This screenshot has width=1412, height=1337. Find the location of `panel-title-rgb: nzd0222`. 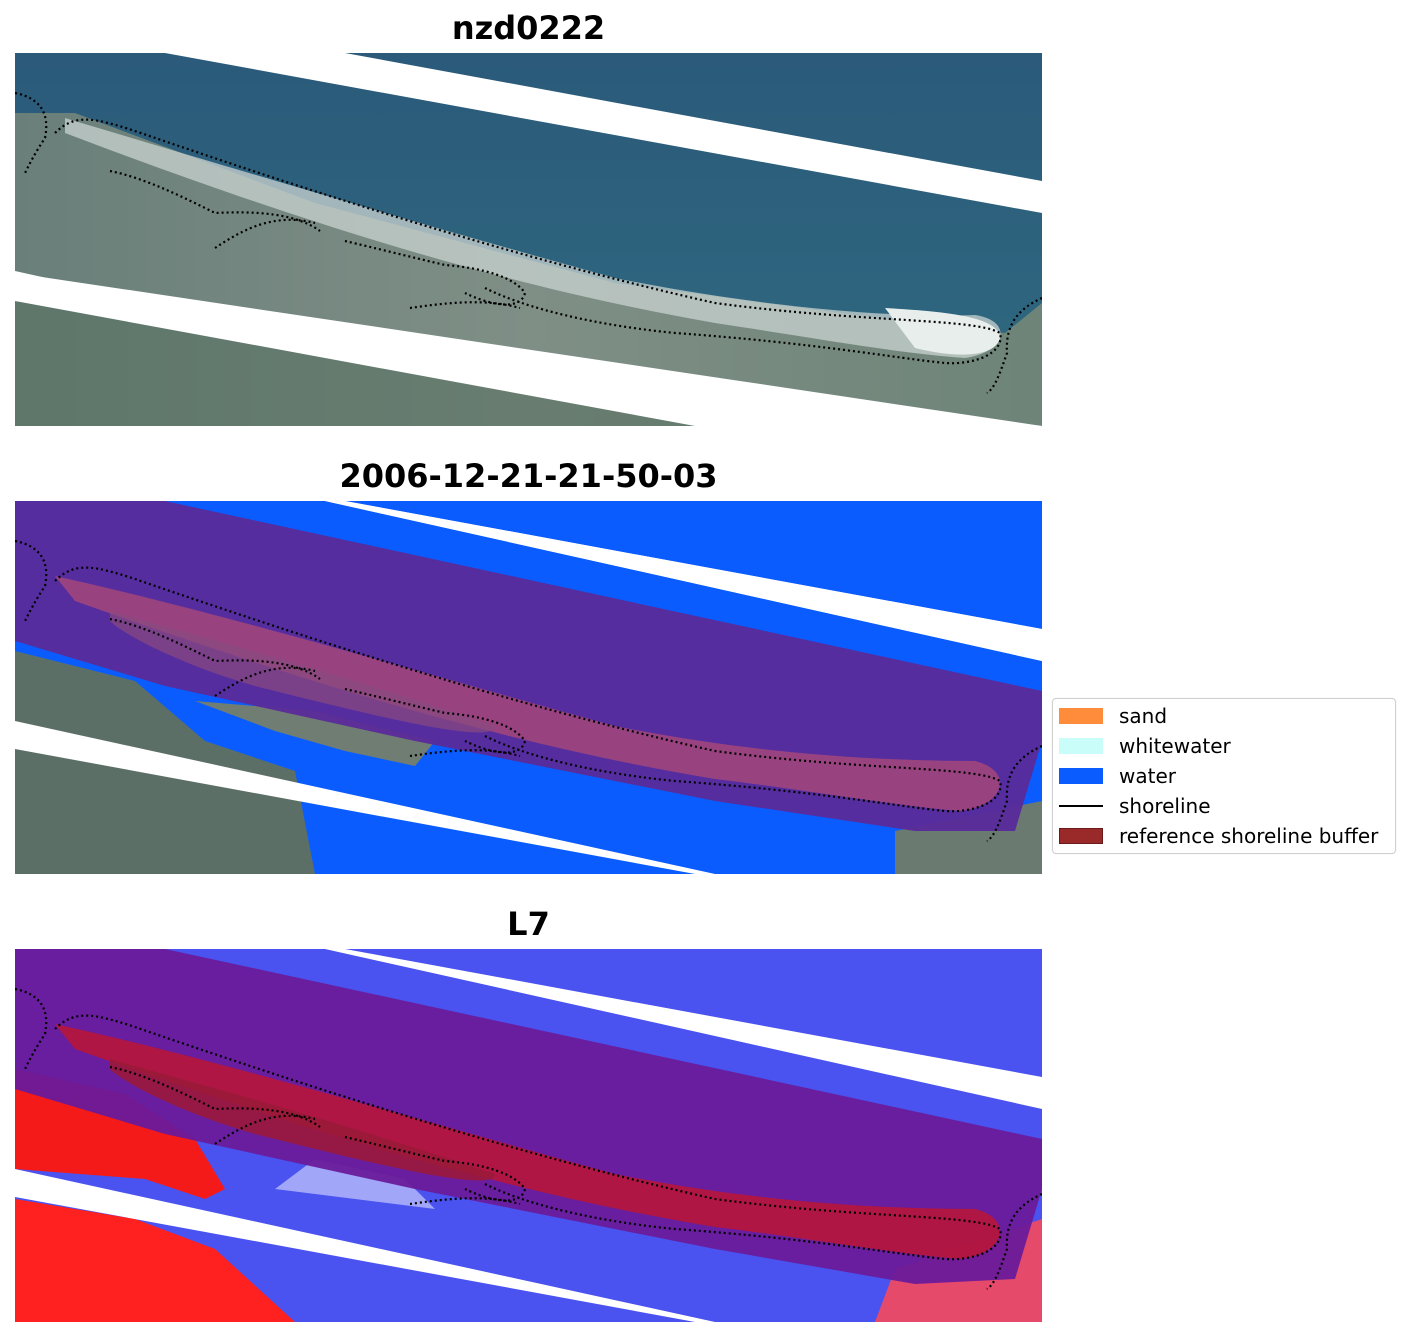

panel-title-rgb: nzd0222 is located at coordinates (528, 28).